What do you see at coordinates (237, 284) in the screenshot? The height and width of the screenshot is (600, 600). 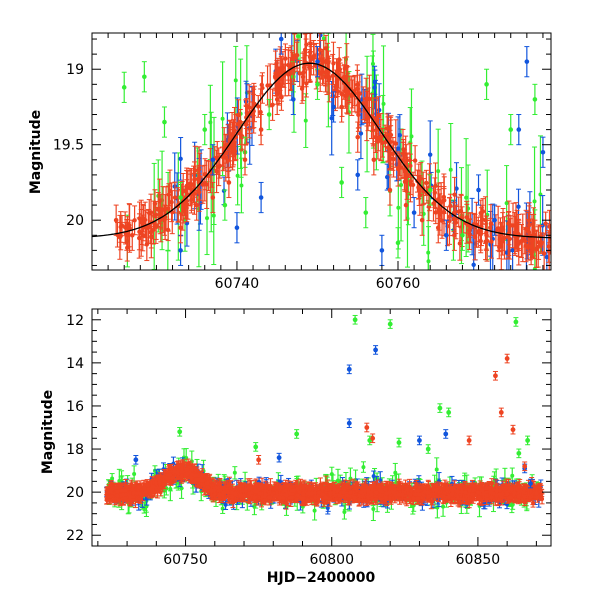 I see `x-tick-label: 60740` at bounding box center [237, 284].